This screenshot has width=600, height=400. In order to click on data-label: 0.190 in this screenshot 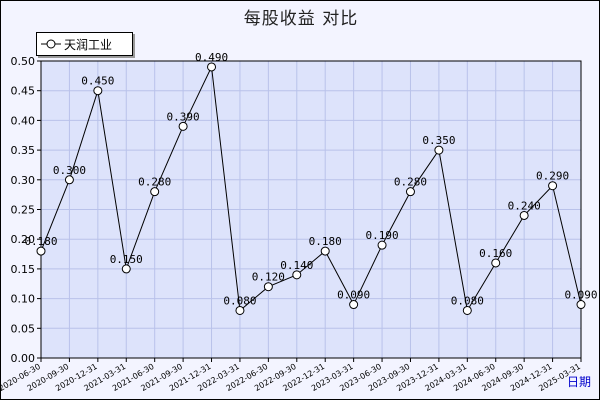, I will do `click(381, 235)`.